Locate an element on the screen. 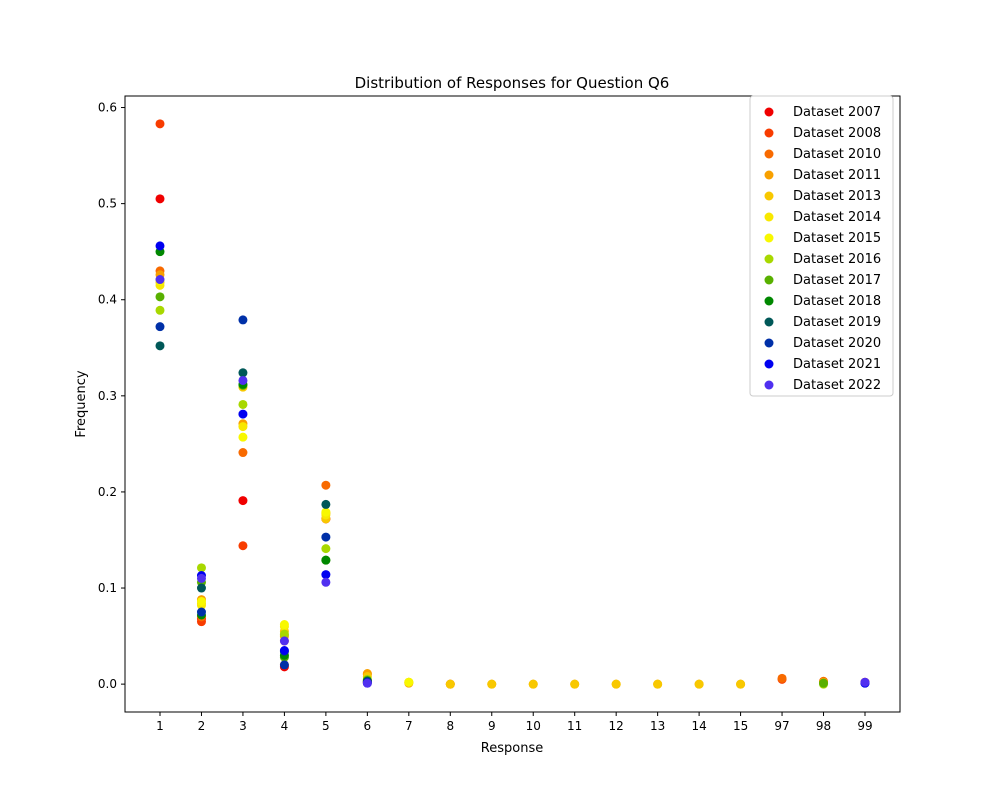 The height and width of the screenshot is (800, 1000). legend-entry: Dataset 2018 is located at coordinates (837, 301).